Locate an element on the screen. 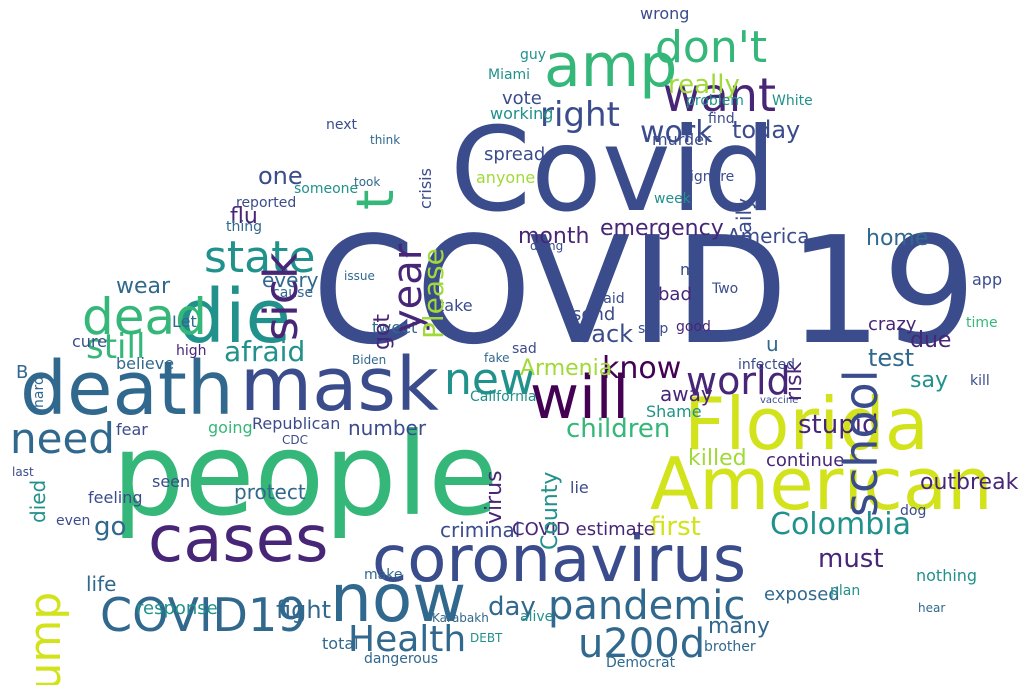  word-florida: Florida is located at coordinates (806, 424).